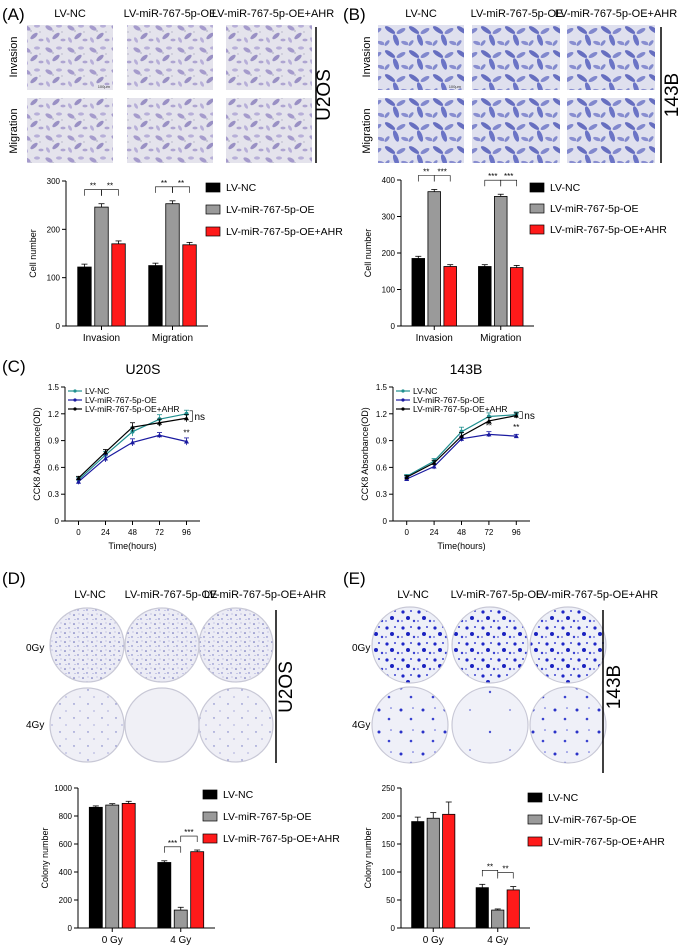  Describe the element at coordinates (672, 95) in the screenshot. I see `panel-b-cell-line: 143B` at that location.